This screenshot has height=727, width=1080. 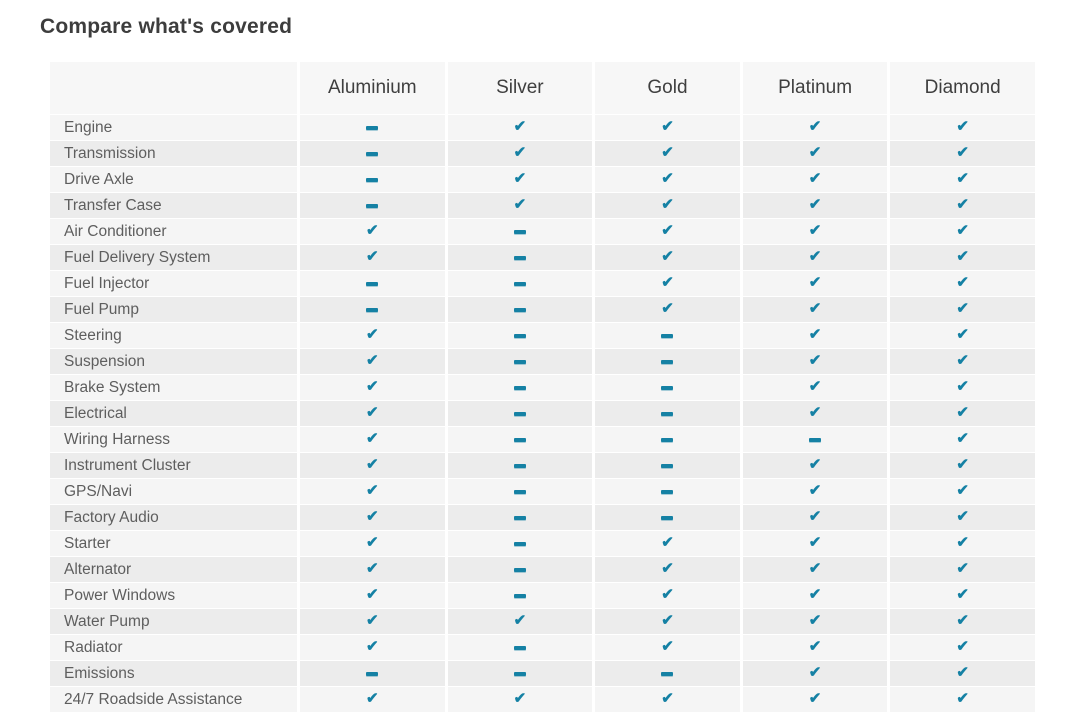 What do you see at coordinates (173, 88) in the screenshot?
I see `header-empty-cell` at bounding box center [173, 88].